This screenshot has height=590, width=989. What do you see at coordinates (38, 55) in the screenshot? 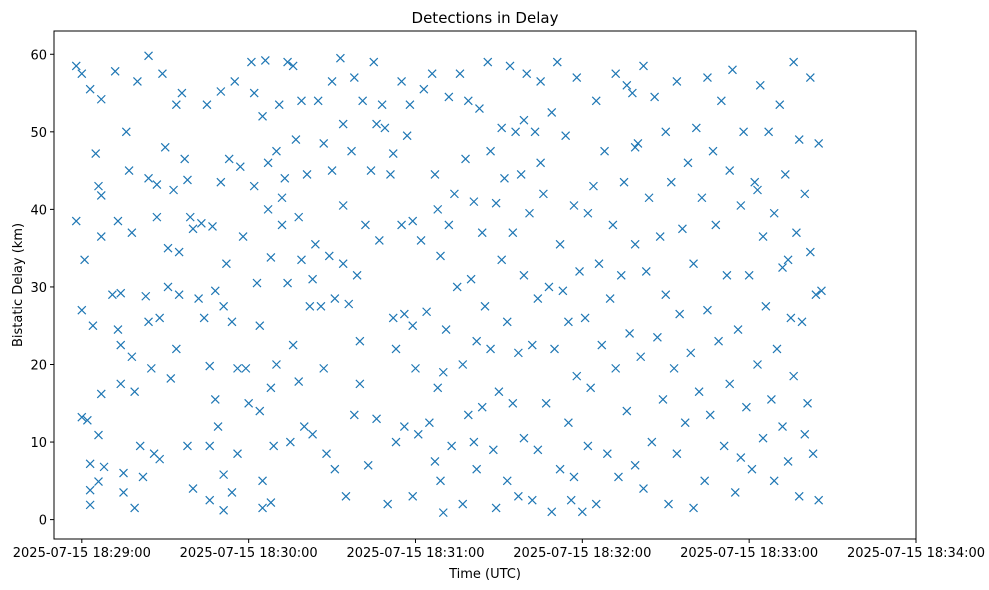
I see `y-tick-label: 60` at bounding box center [38, 55].